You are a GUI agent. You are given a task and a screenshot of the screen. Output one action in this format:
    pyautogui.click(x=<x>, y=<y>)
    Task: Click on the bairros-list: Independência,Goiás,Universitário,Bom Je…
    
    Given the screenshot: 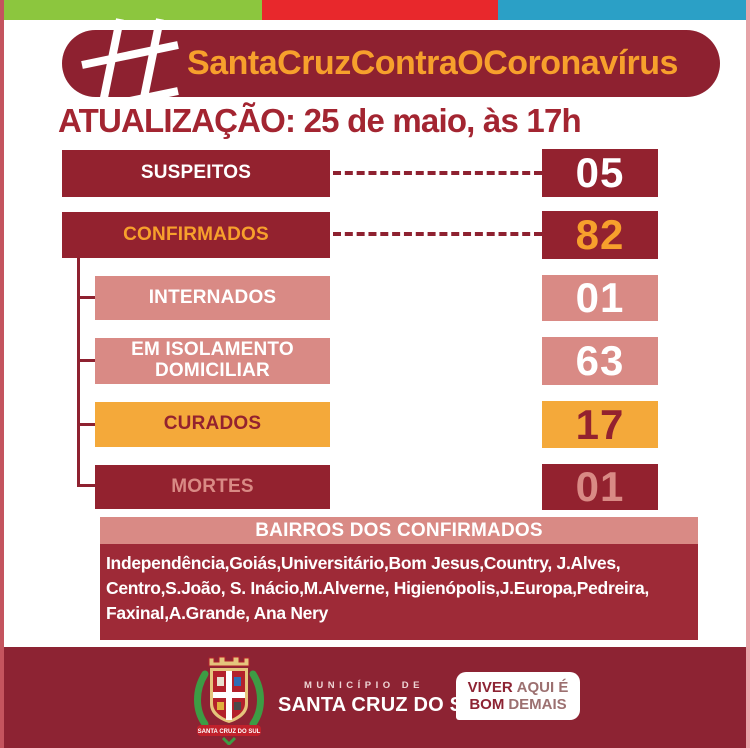 What is the action you would take?
    pyautogui.click(x=399, y=592)
    